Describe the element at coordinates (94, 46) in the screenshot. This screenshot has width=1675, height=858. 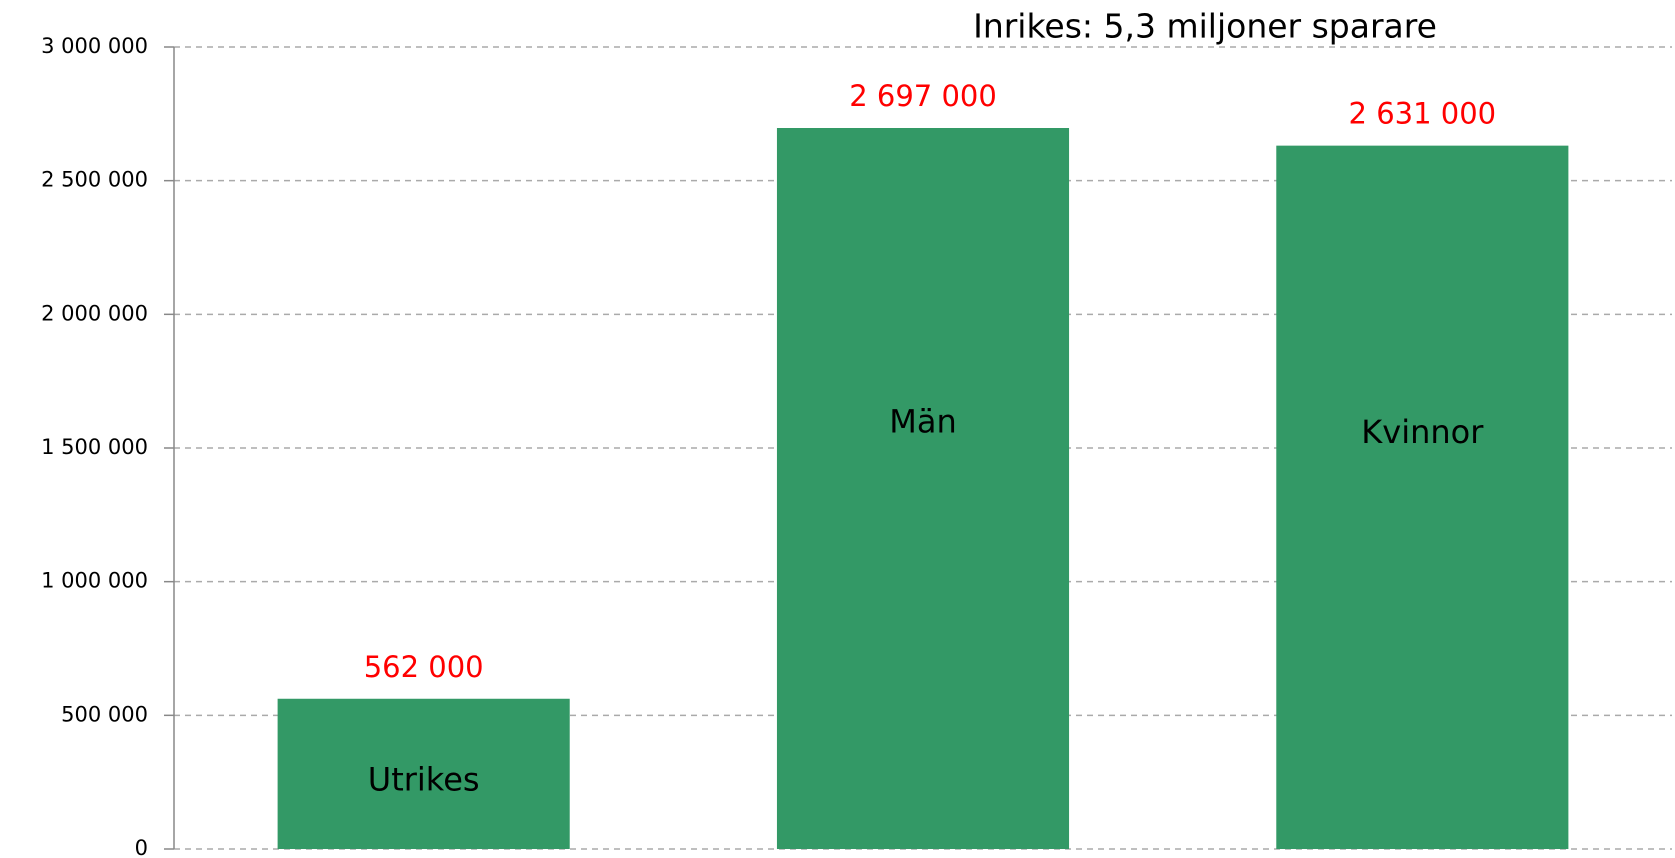
I see `y-tick-label: 3 000 000` at that location.